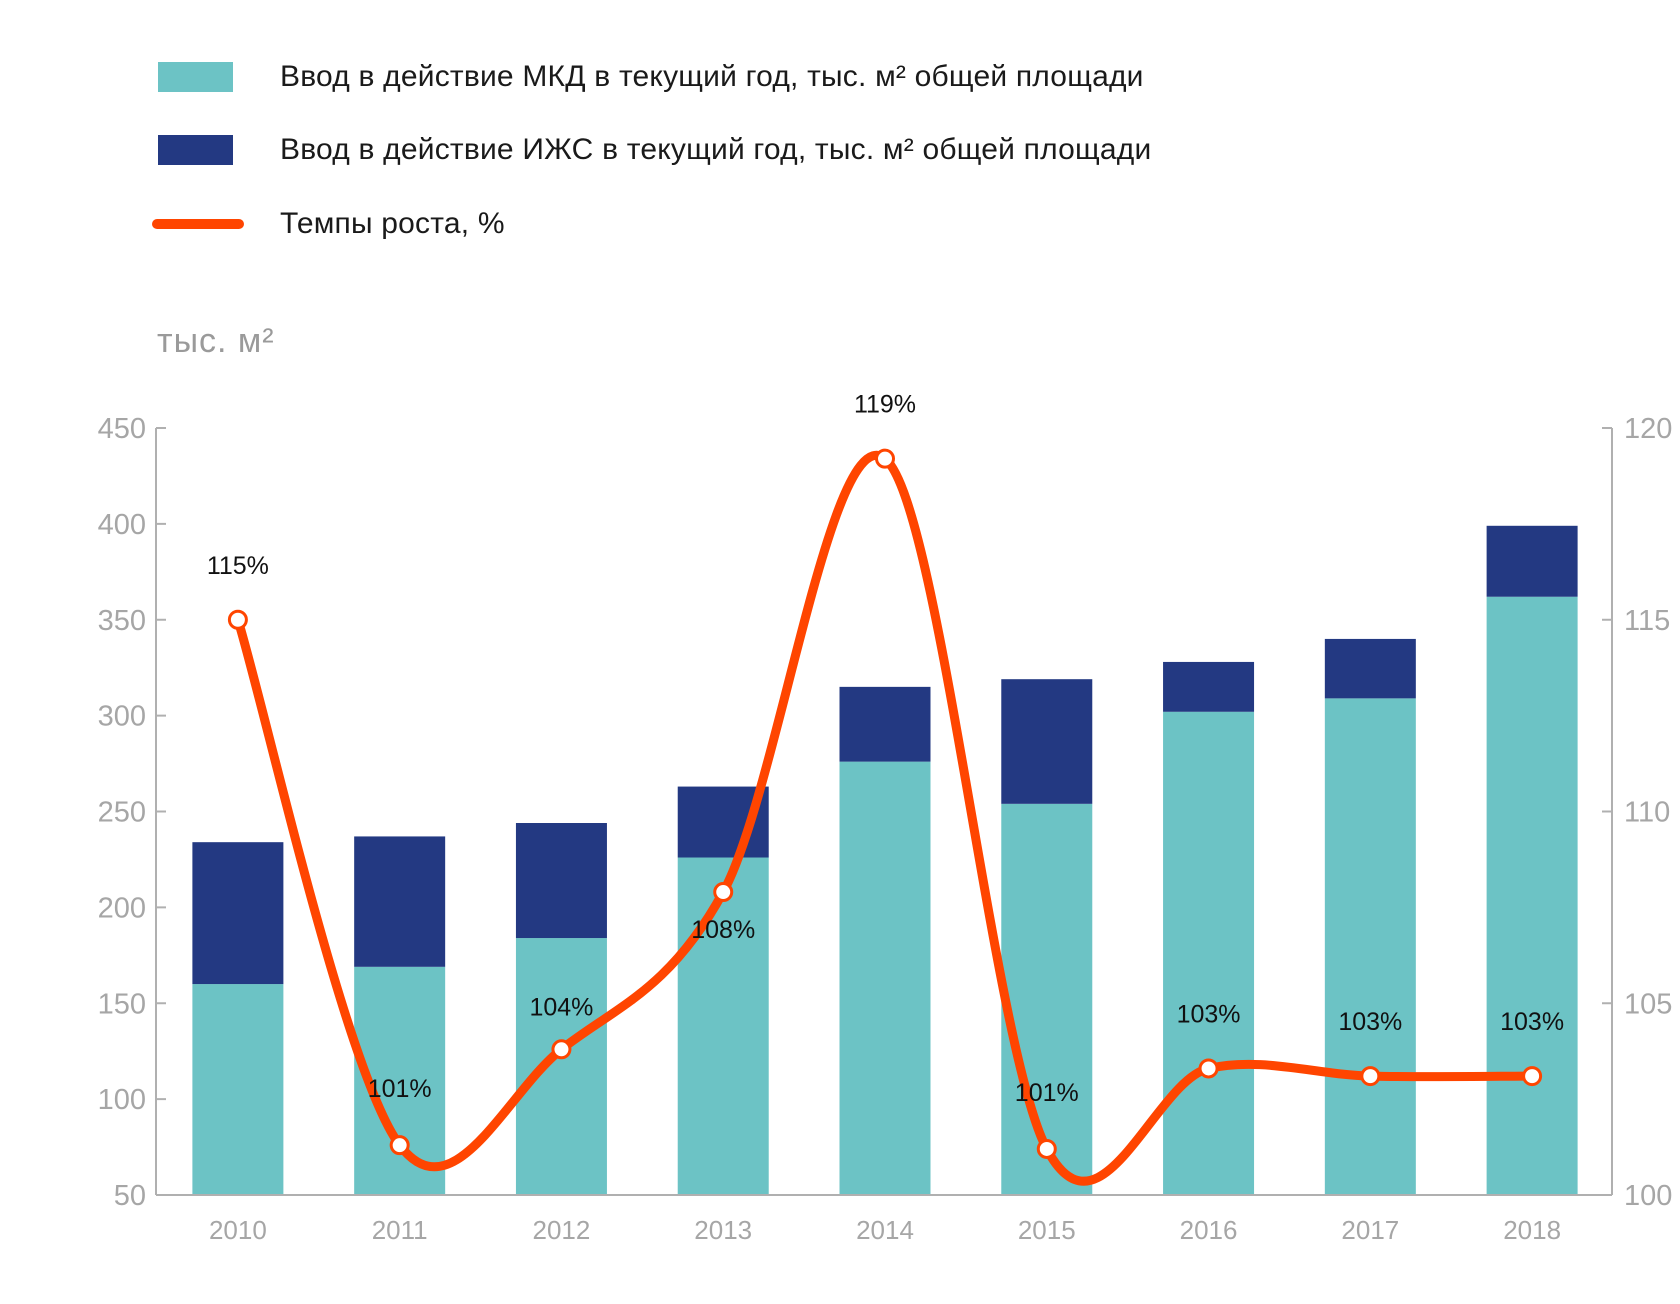  I want to click on data-label-2013: 108%, so click(723, 930).